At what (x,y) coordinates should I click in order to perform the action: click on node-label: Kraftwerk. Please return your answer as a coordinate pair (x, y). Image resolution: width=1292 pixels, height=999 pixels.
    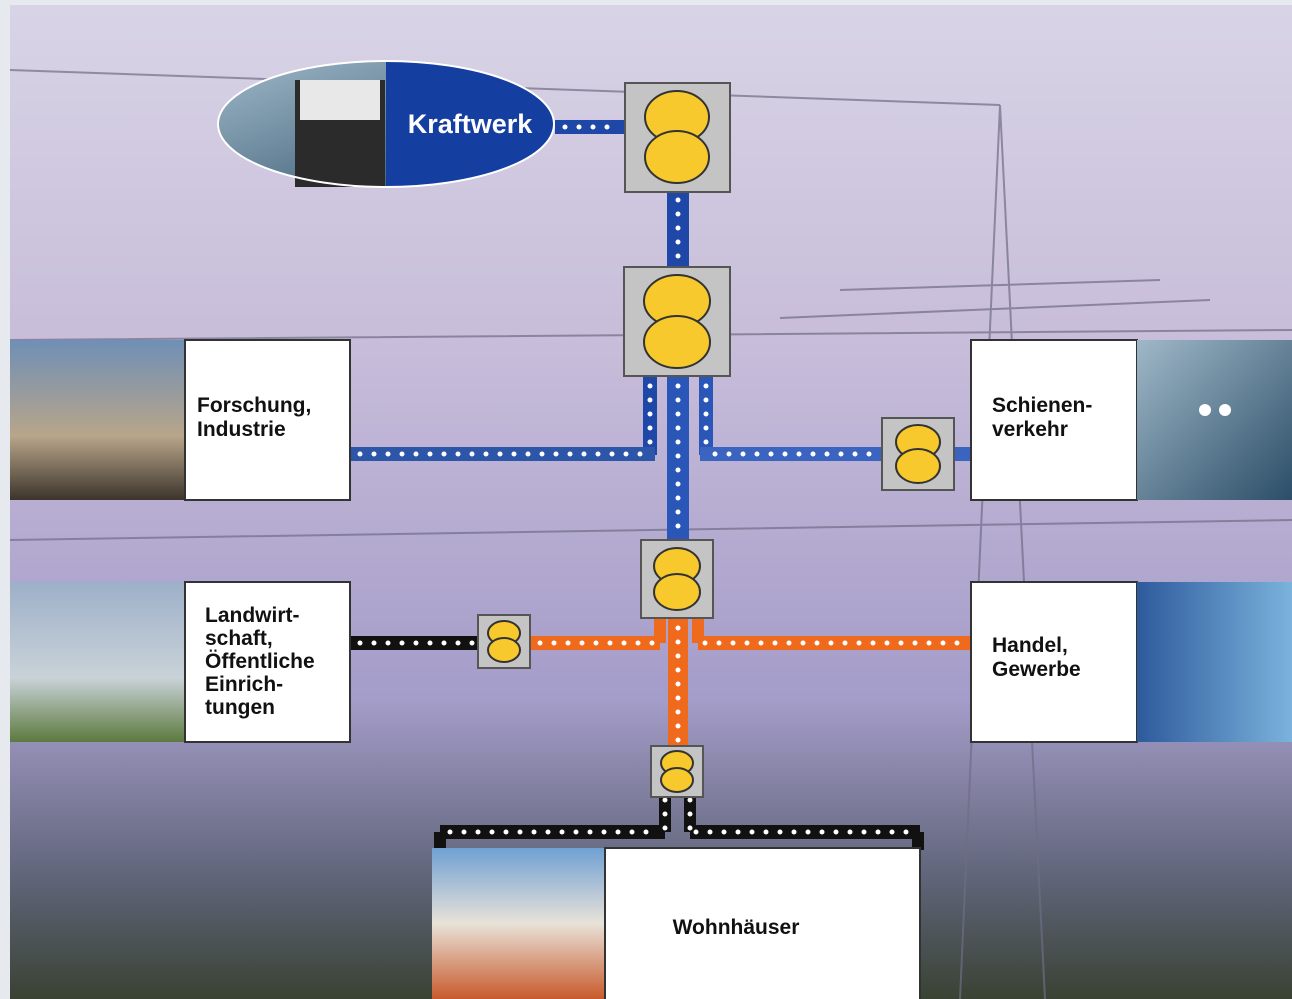
    Looking at the image, I should click on (471, 124).